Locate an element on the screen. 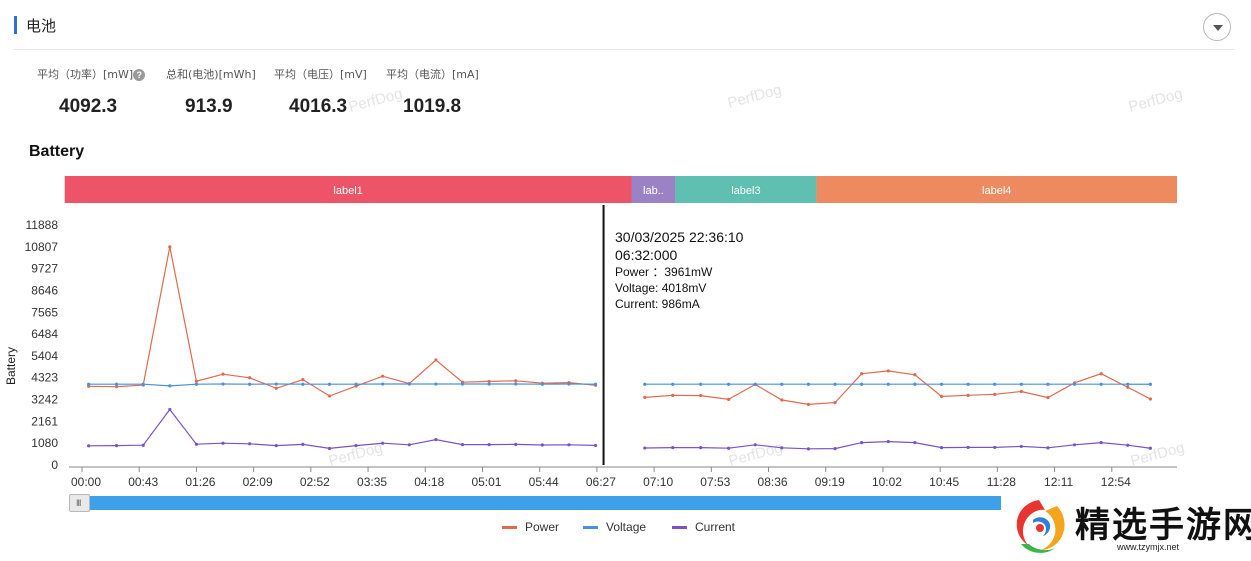 This screenshot has width=1251, height=561. y-tick-label: 7565 is located at coordinates (44, 312).